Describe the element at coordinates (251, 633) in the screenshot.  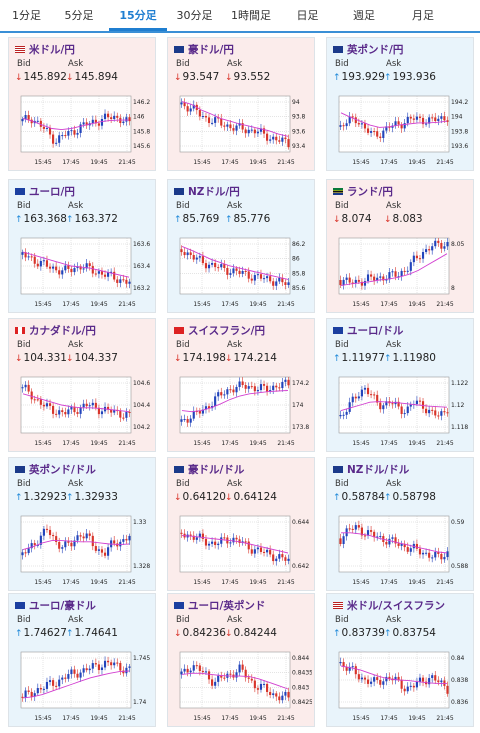
I see `ask-value: ↓0.84244` at that location.